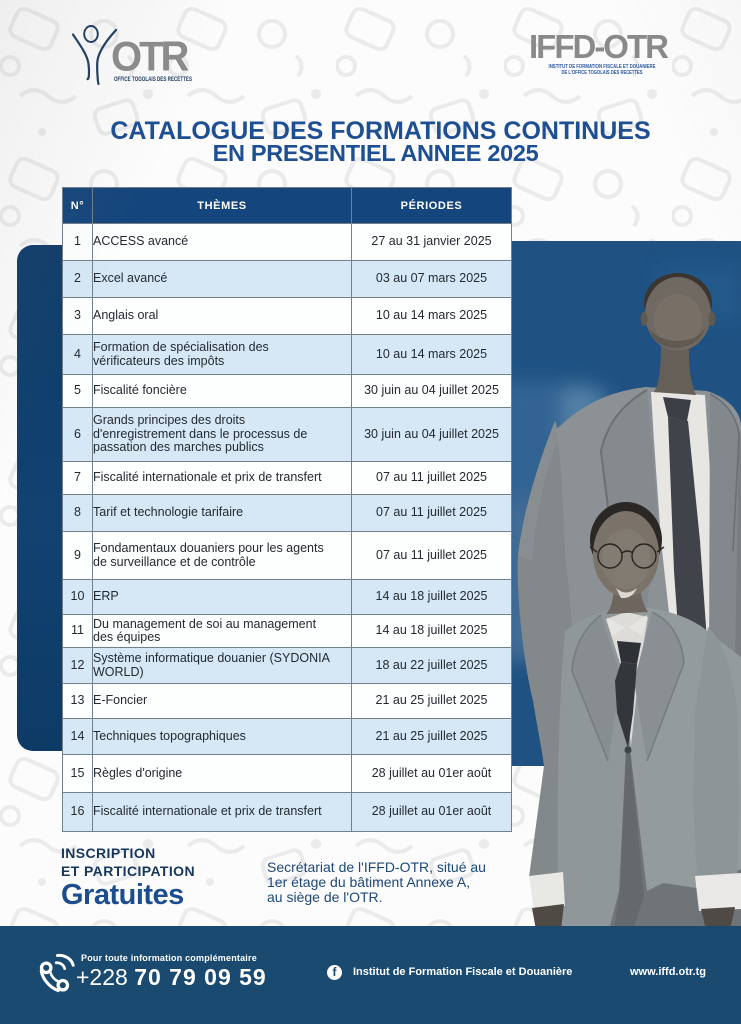 The image size is (741, 1024). Describe the element at coordinates (153, 79) in the screenshot. I see `svg-text: OFFICE TOGOLAIS DES RECETTES` at that location.